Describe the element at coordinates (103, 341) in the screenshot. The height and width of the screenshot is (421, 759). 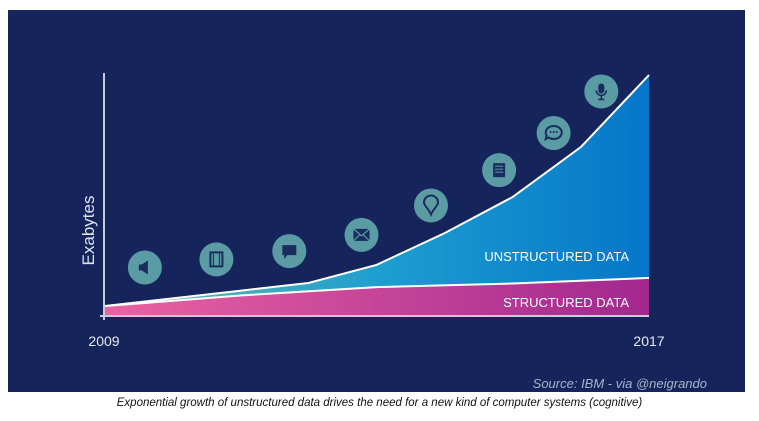
I see `x-tick-label: 2009` at that location.